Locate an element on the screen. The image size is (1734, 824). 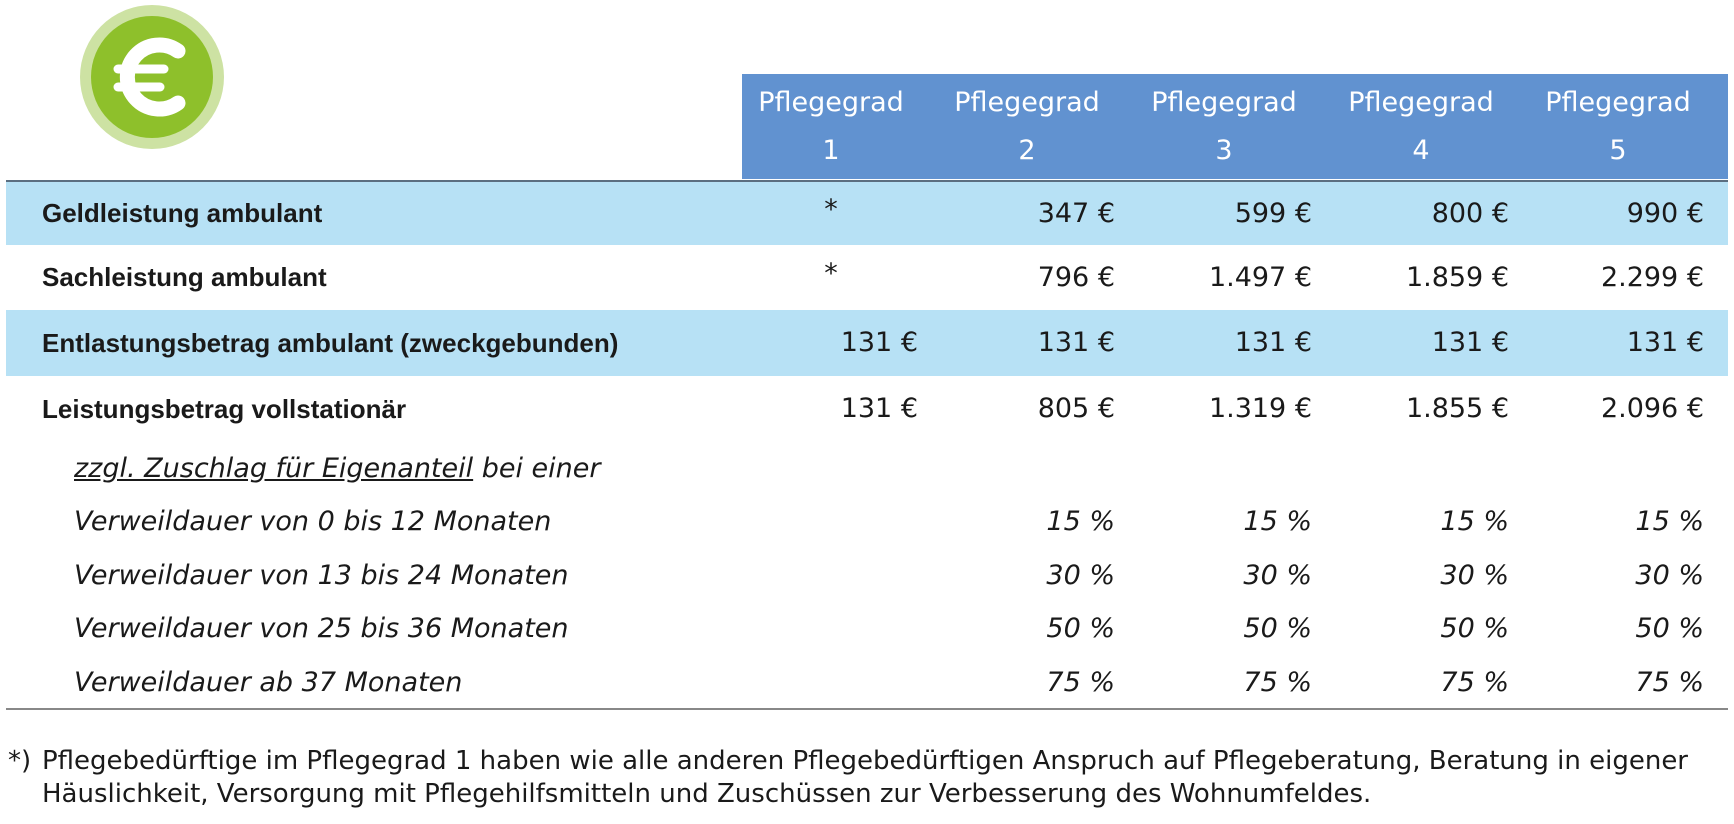
bottom-rule is located at coordinates (867, 709).